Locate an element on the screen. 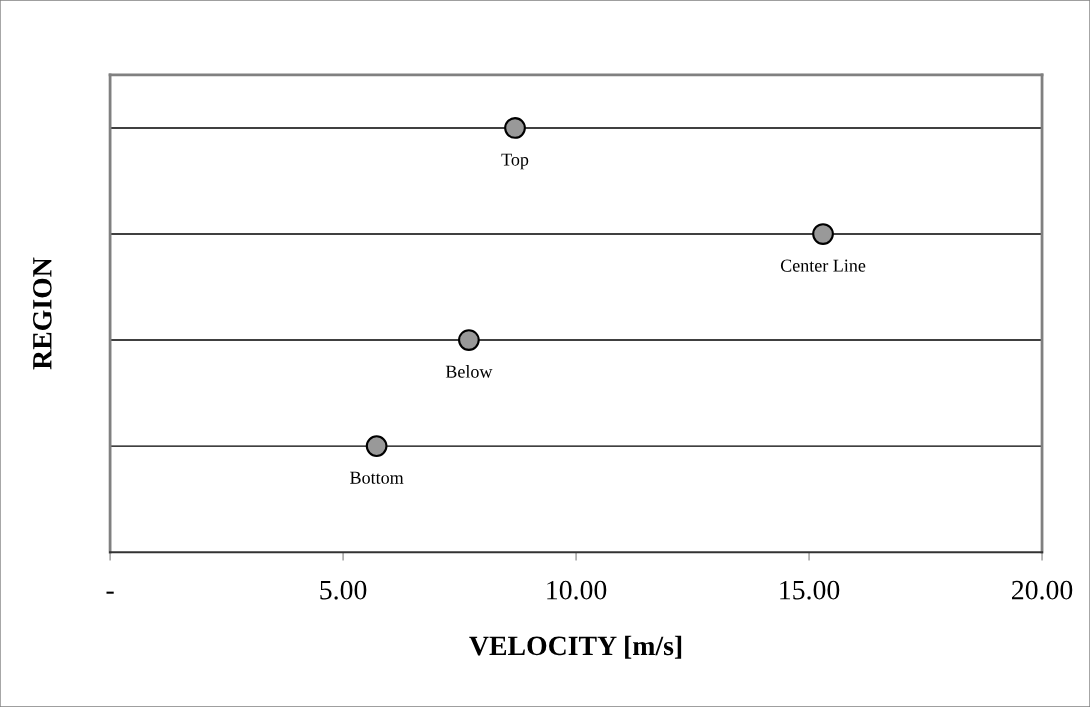  y-tick-label: Top is located at coordinates (515, 161).